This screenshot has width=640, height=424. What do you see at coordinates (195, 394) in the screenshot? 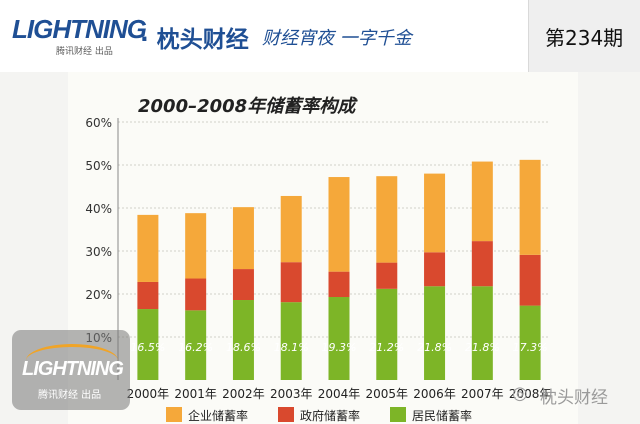
I see `x-tick-label: 2001年` at bounding box center [195, 394].